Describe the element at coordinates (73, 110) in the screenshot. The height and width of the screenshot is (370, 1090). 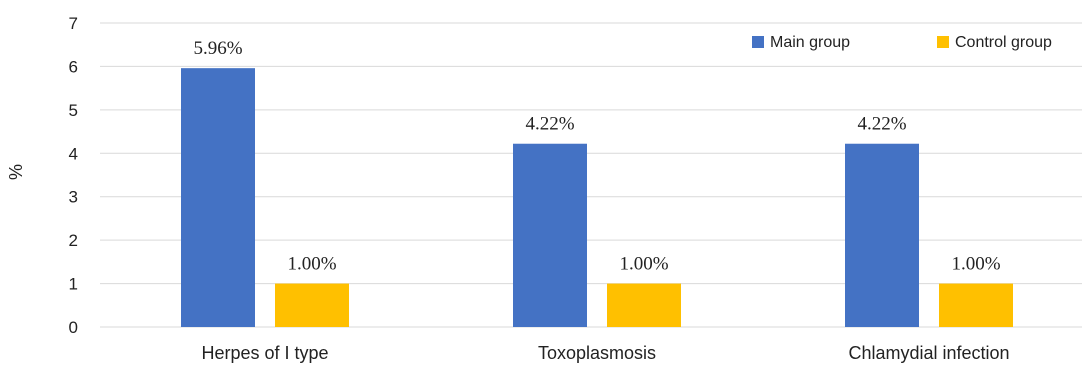
I see `y-tick-label-5: 5` at that location.